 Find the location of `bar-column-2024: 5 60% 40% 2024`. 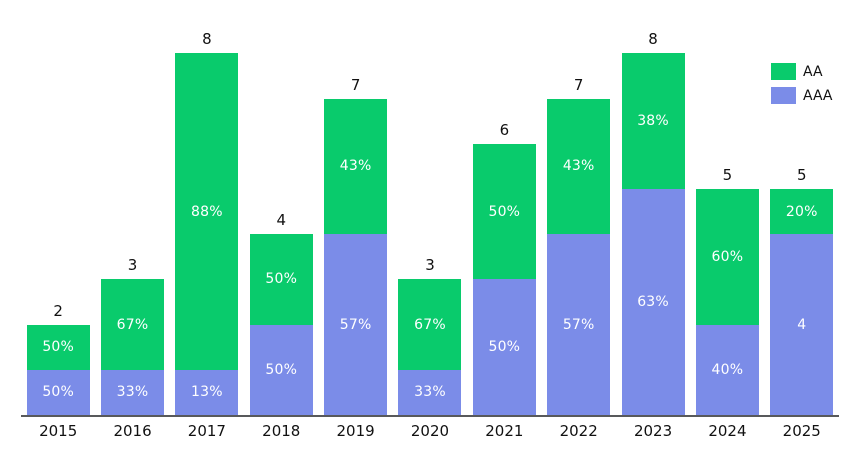

bar-column-2024: 5 60% 40% 2024 is located at coordinates (727, 231).